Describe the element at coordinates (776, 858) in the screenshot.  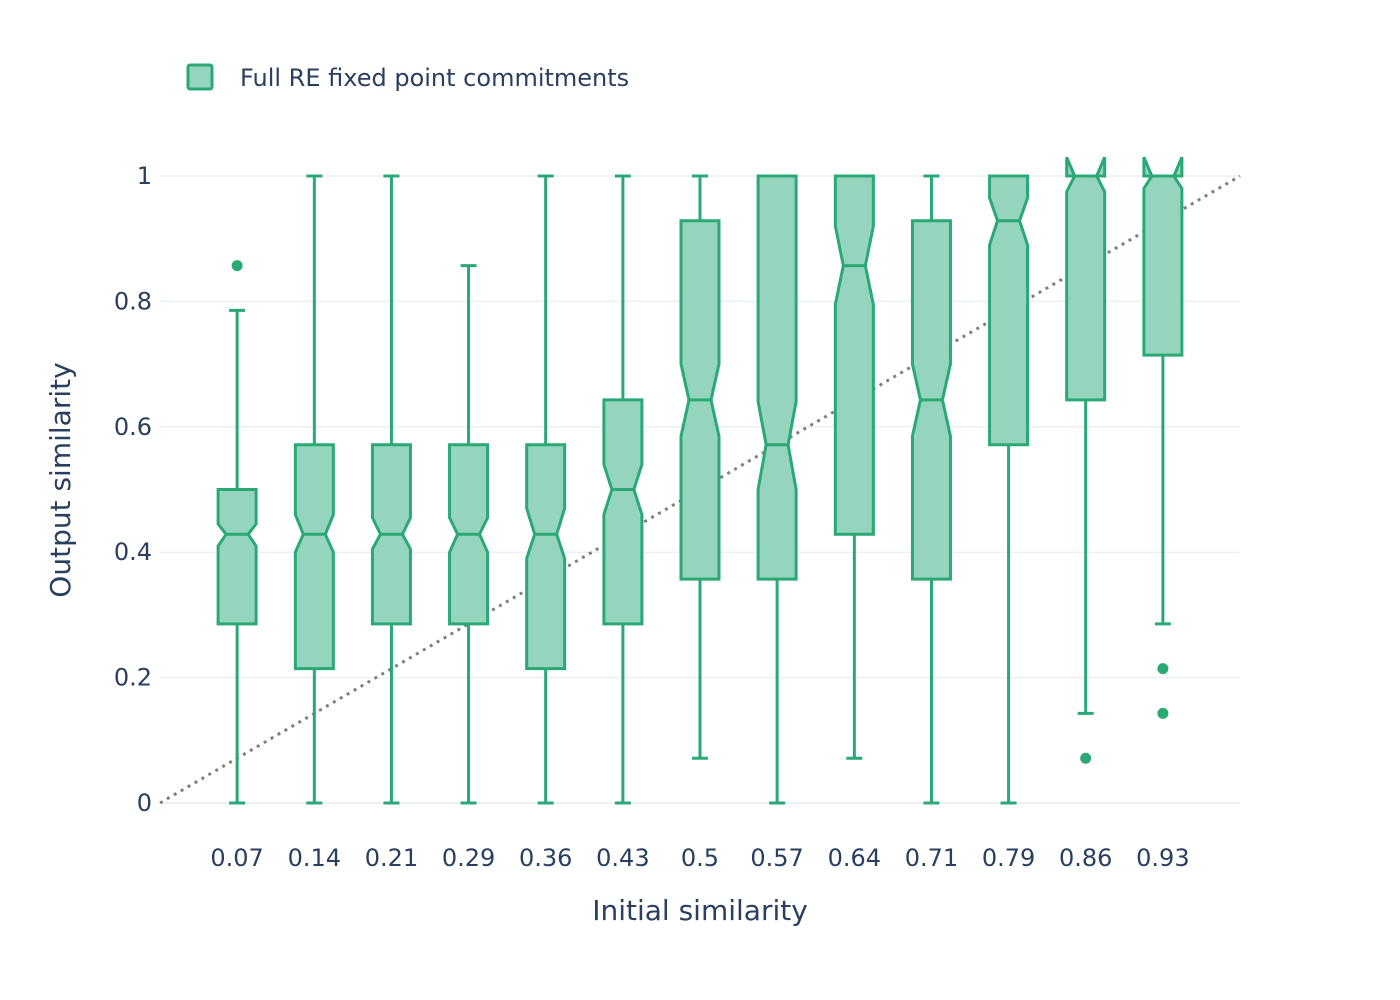
I see `x-tick-label: 0.57` at that location.